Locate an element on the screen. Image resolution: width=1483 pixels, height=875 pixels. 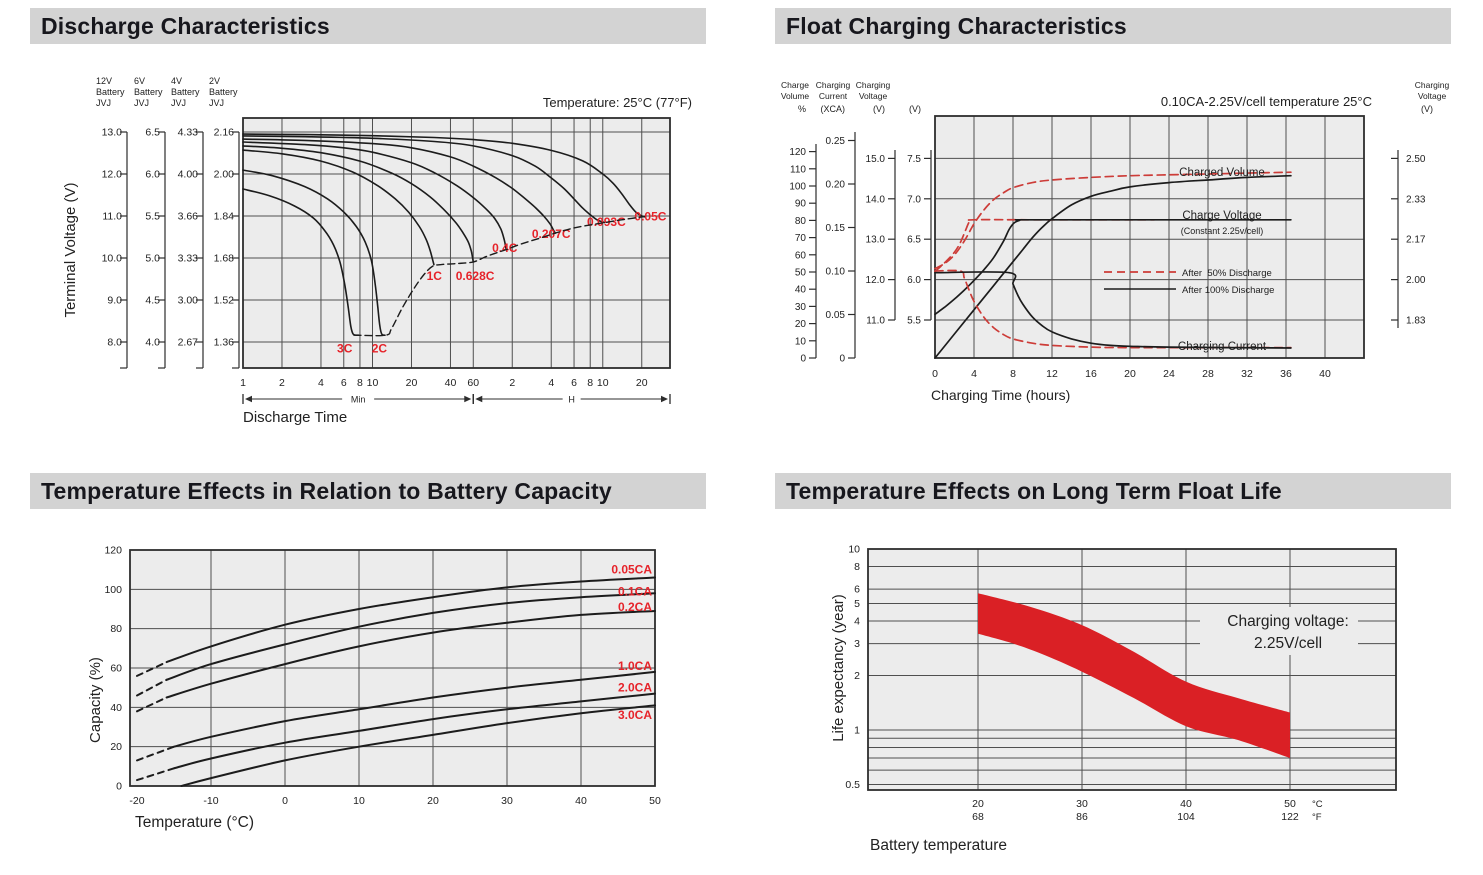
curve-0.2CA-dashed is located at coordinates (152, 704).